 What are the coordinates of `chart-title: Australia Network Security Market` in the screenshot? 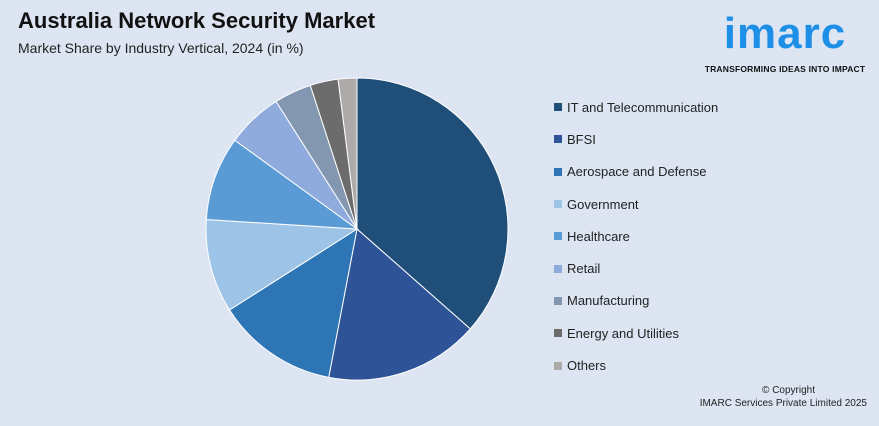 It's located at (197, 20).